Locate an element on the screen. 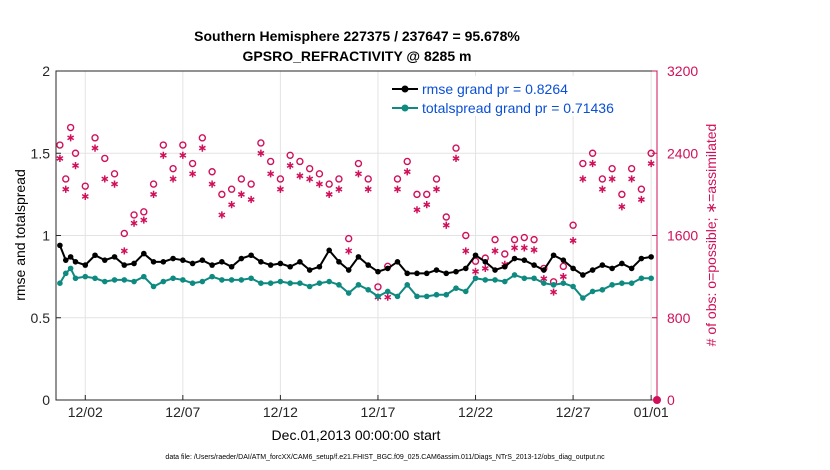  y-axis-right-label: # of obs: o=possible; ∗=assimilated is located at coordinates (711, 235).